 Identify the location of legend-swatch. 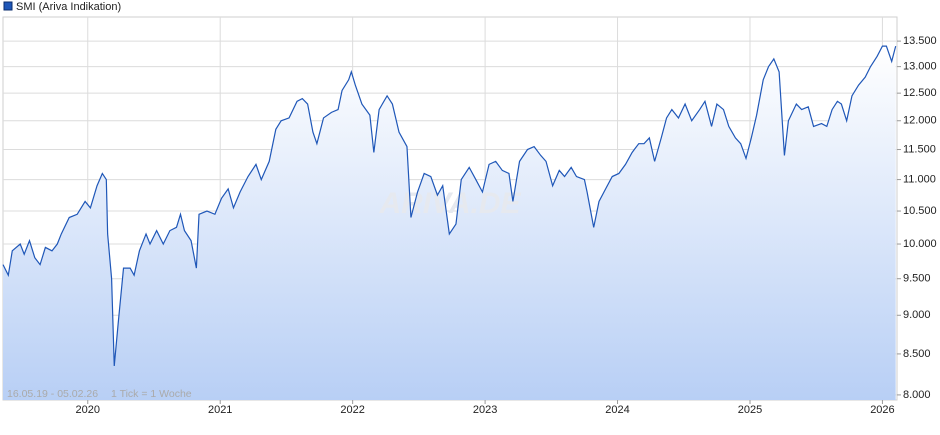
(8, 6).